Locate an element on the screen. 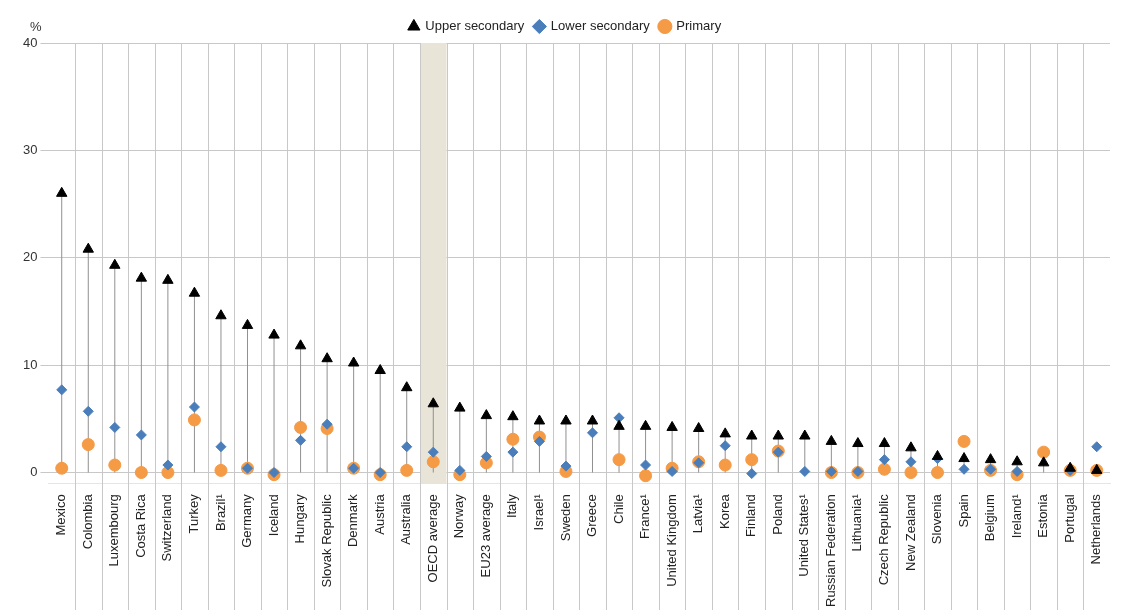 This screenshot has width=1135, height=615. x-tick-label: EU23 average is located at coordinates (485, 536).